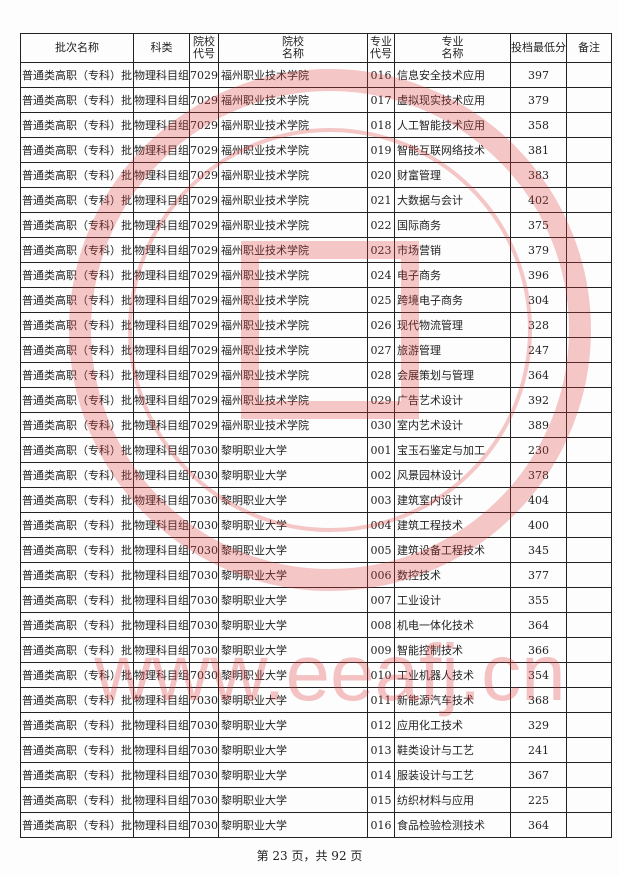 The height and width of the screenshot is (876, 619). I want to click on table-row: 普通类高职（专科）批 物理科目组 7030 黎明职业大学 015 纺织材料与应用 225, so click(316, 800).